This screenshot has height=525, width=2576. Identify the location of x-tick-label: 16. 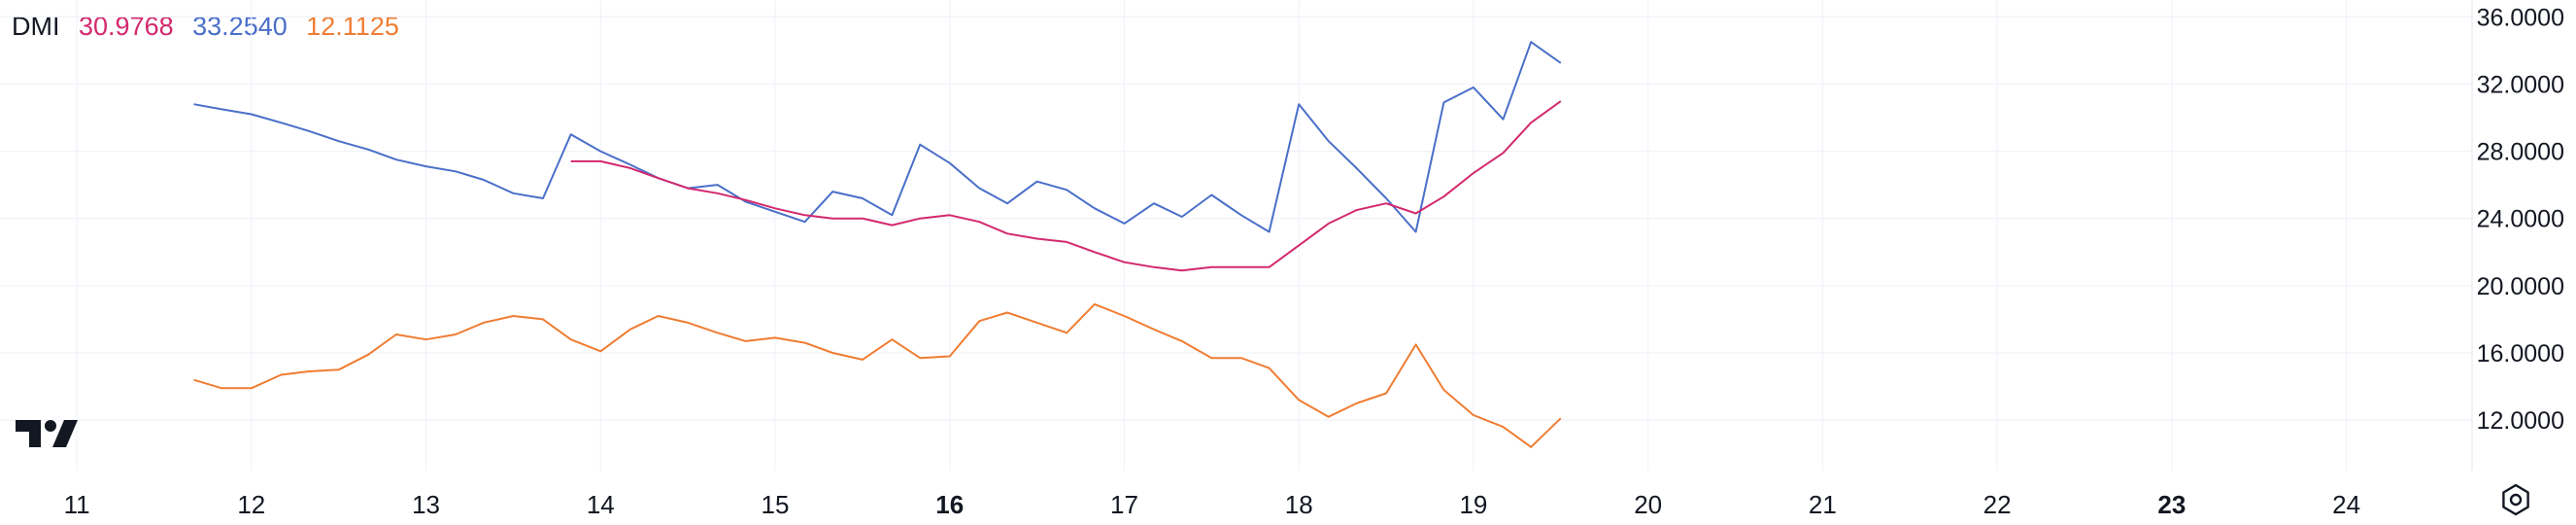
(949, 504).